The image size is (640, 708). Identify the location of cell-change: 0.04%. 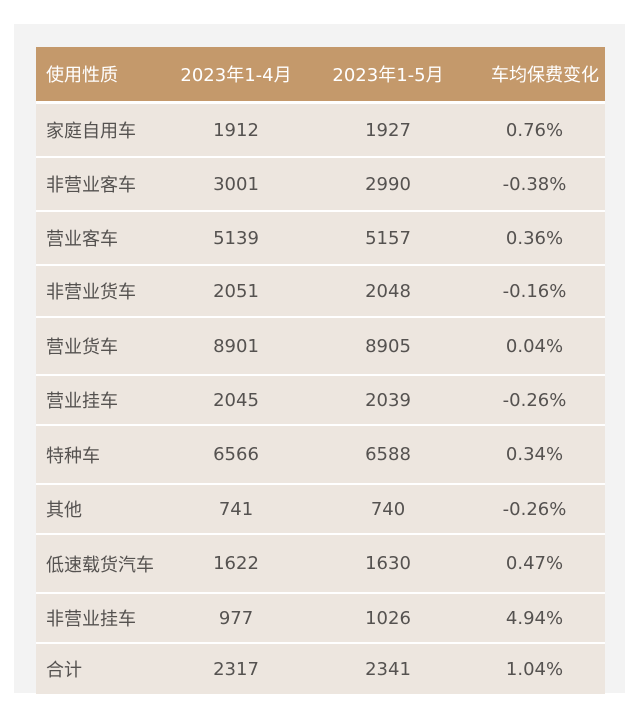
(534, 346).